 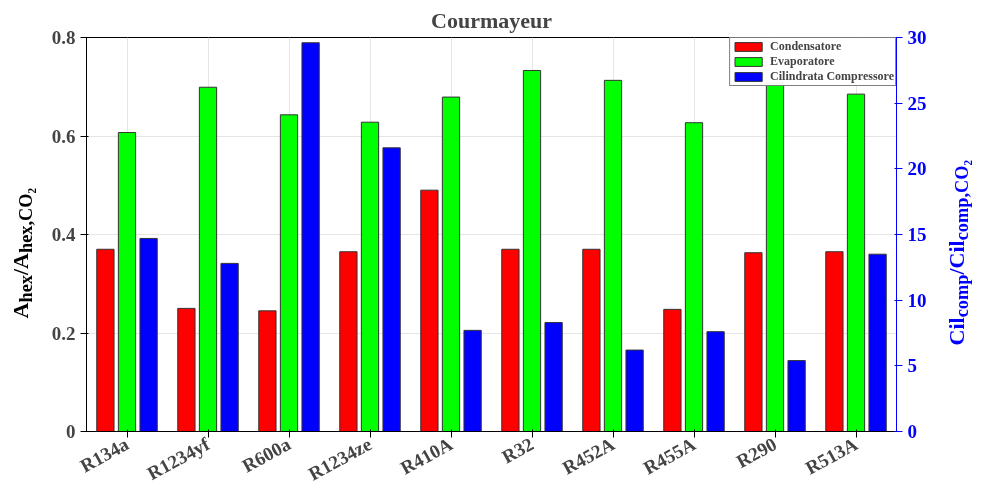 I want to click on y2-tick-label: 30, so click(x=917, y=37).